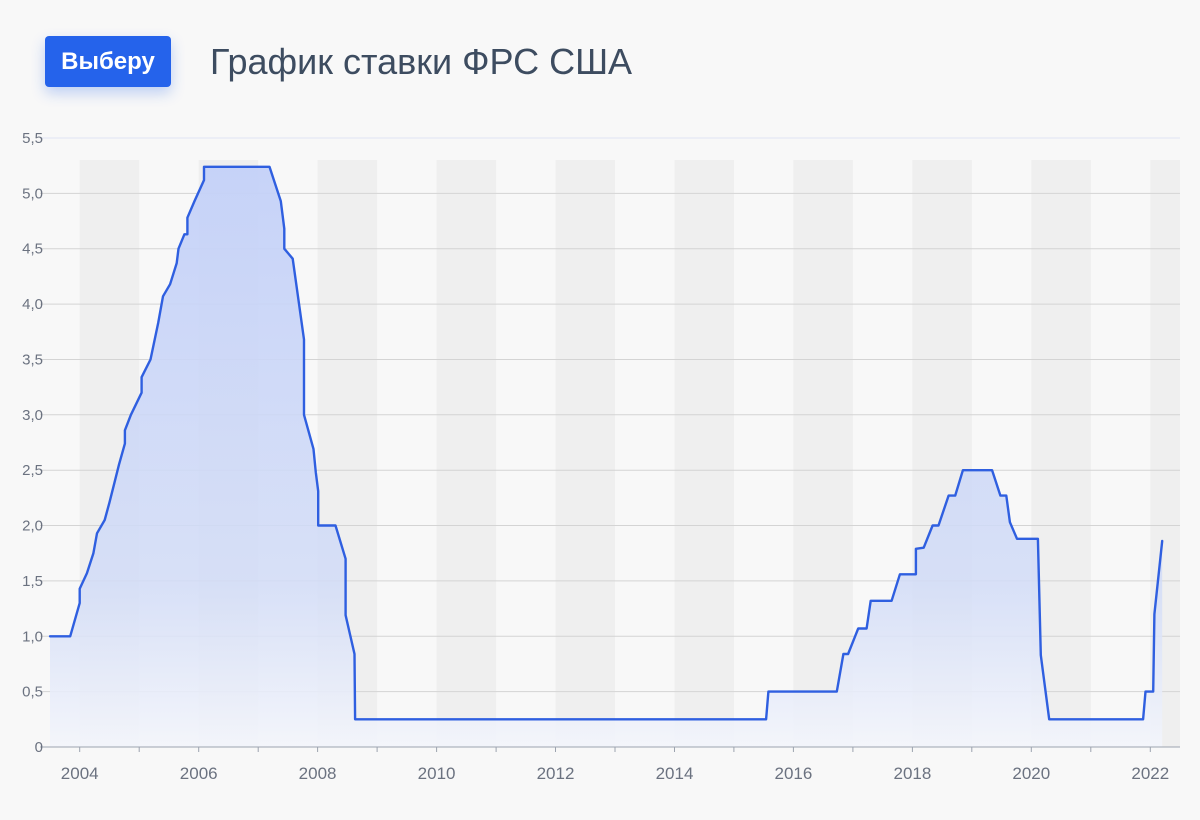  What do you see at coordinates (32, 581) in the screenshot?
I see `y-tick-label: 1,5` at bounding box center [32, 581].